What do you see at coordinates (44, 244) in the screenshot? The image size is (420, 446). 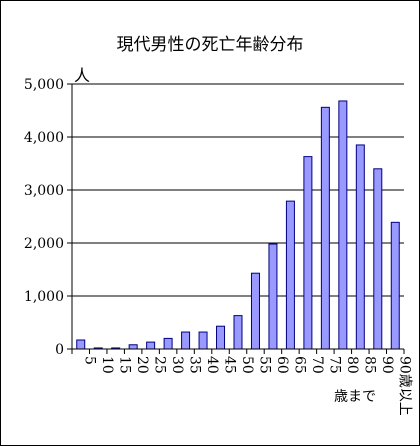 I see `y-tick-label: 2,000` at bounding box center [44, 244].